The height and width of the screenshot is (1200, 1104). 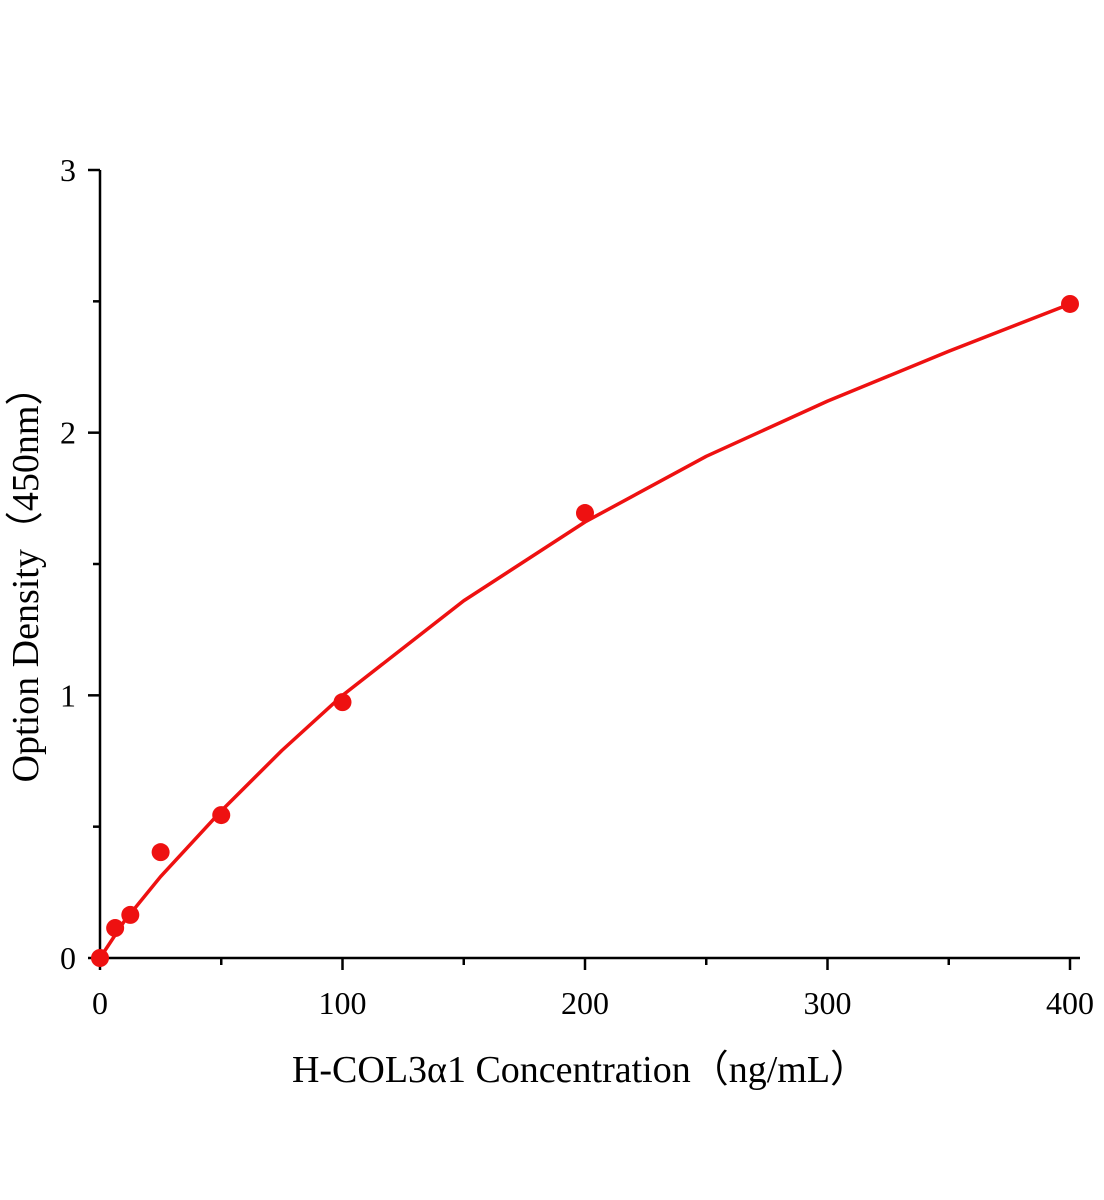 I want to click on y-tick-label: 0, so click(x=68, y=958).